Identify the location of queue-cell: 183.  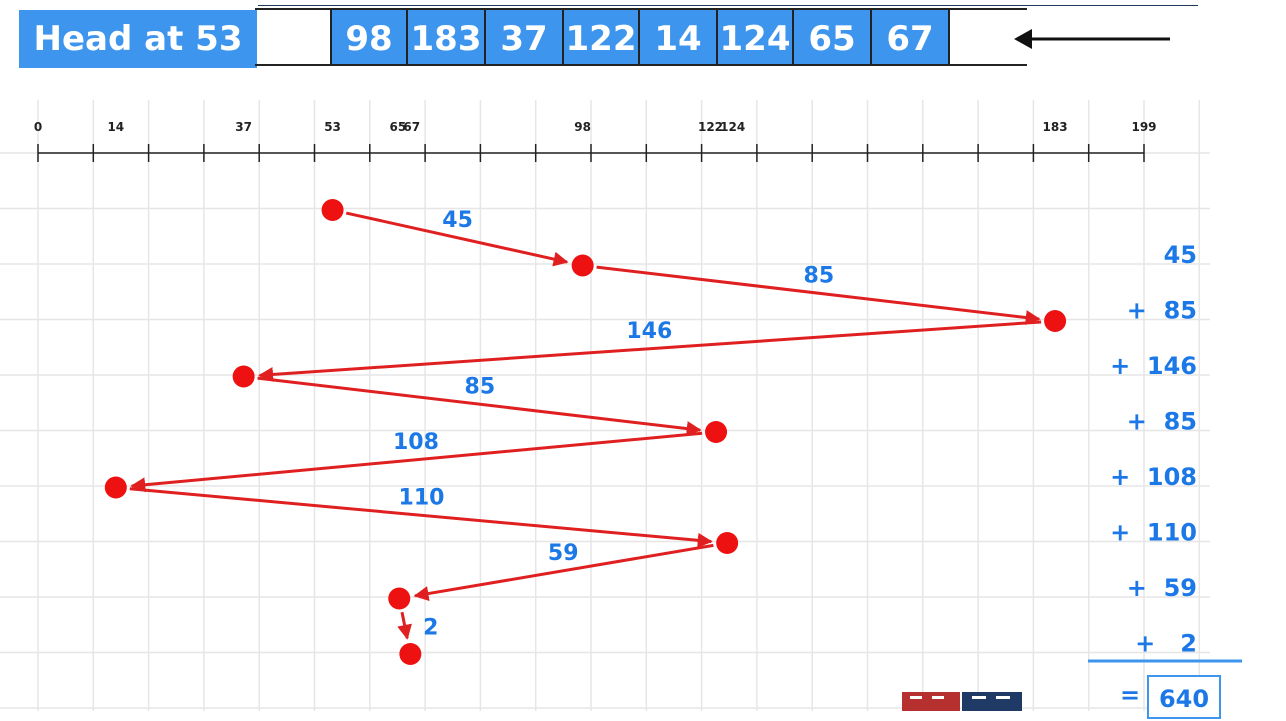
(447, 37).